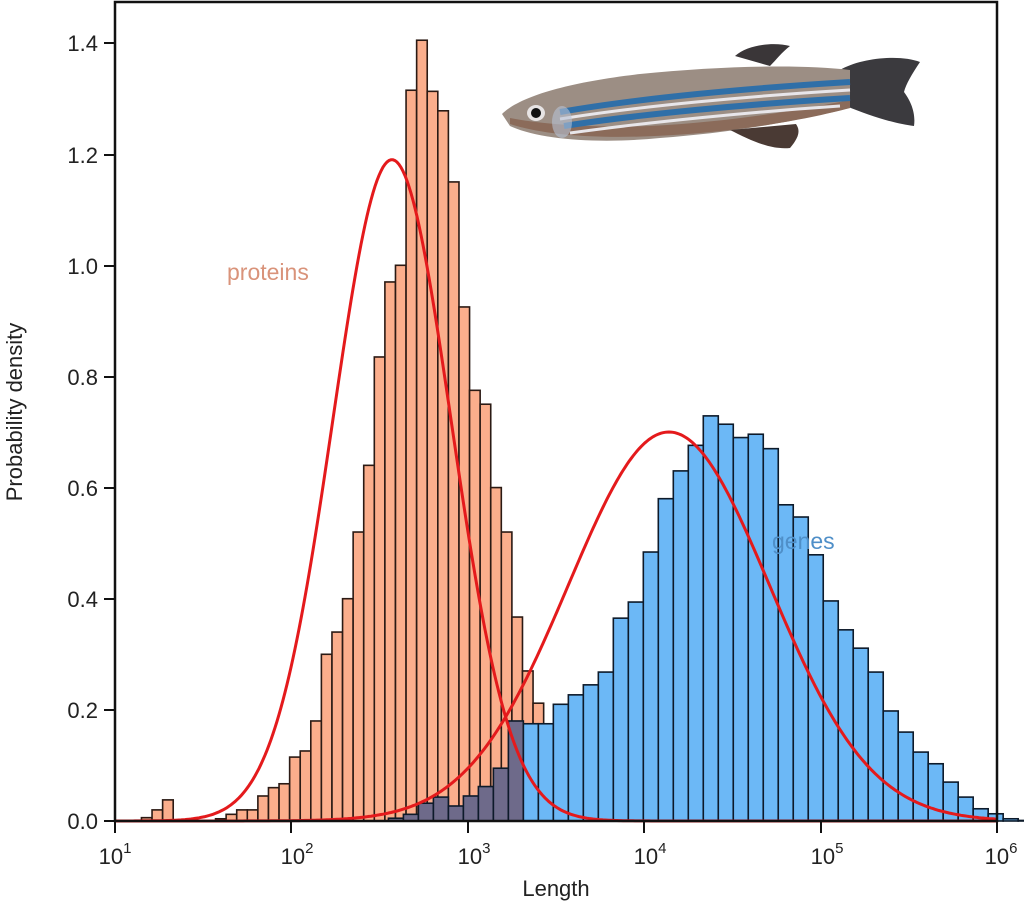 The image size is (1024, 906). I want to click on genes-label: genes, so click(803, 541).